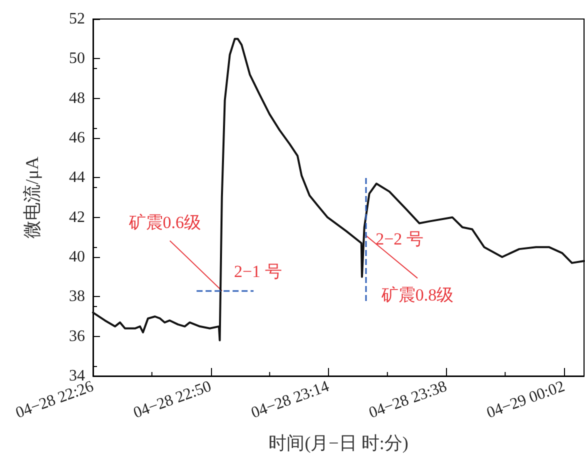 The width and height of the screenshot is (585, 461). What do you see at coordinates (258, 272) in the screenshot?
I see `annotation: 2−1 号` at bounding box center [258, 272].